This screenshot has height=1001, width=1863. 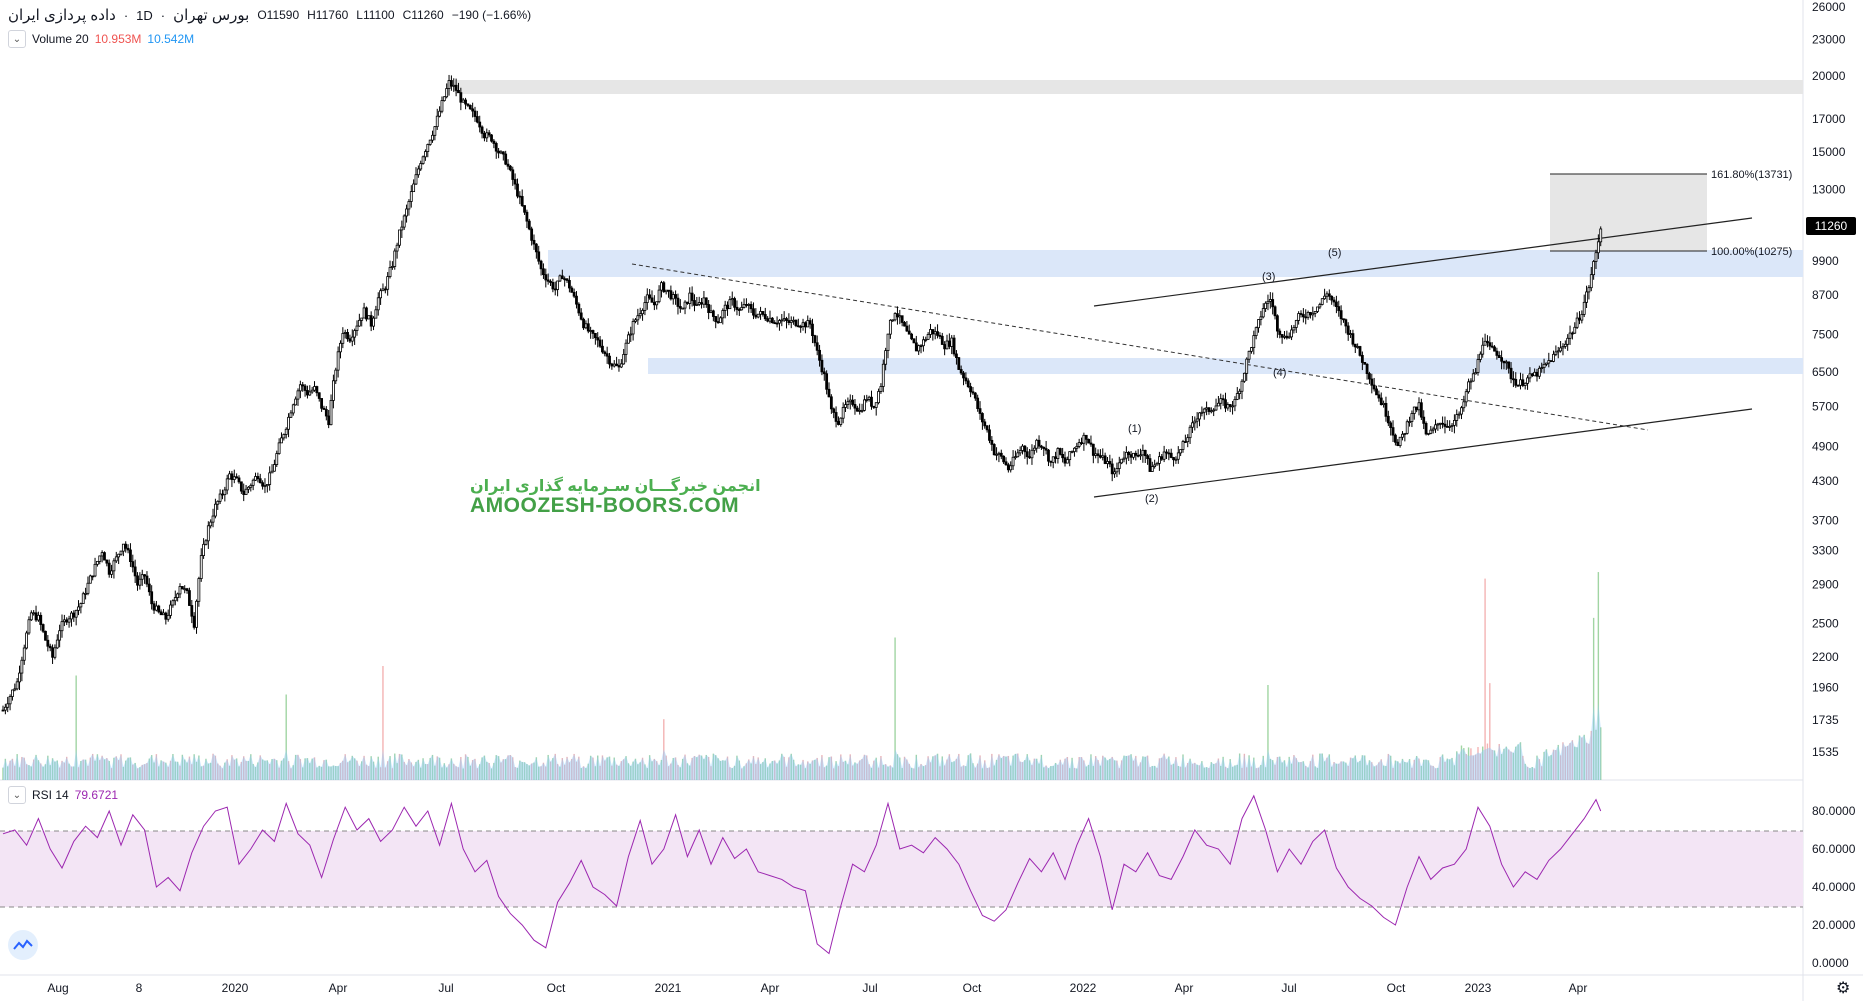 What do you see at coordinates (60, 39) in the screenshot?
I see `volume-label: Volume 20` at bounding box center [60, 39].